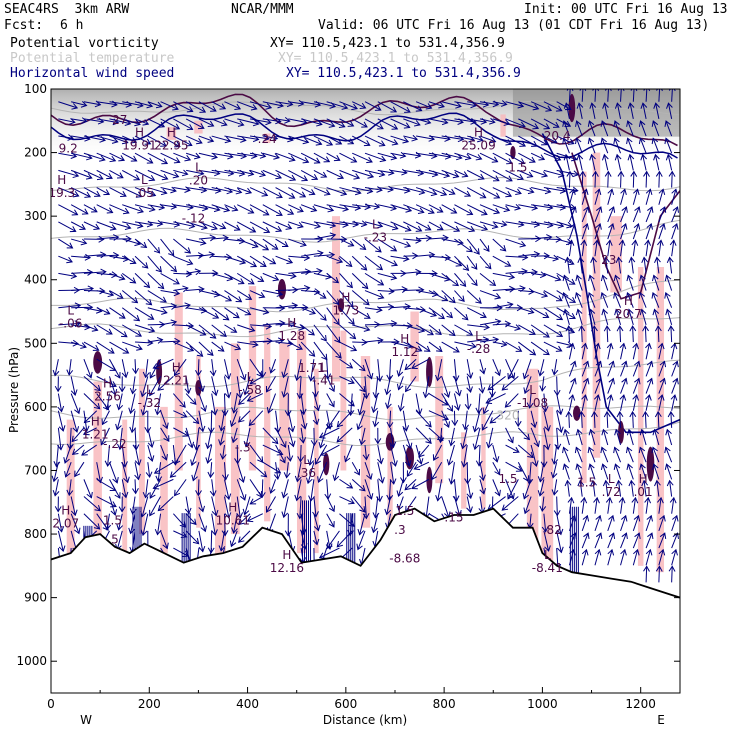 The width and height of the screenshot is (740, 740). What do you see at coordinates (323, 368) in the screenshot?
I see `pv-extremum-marker: L` at bounding box center [323, 368].